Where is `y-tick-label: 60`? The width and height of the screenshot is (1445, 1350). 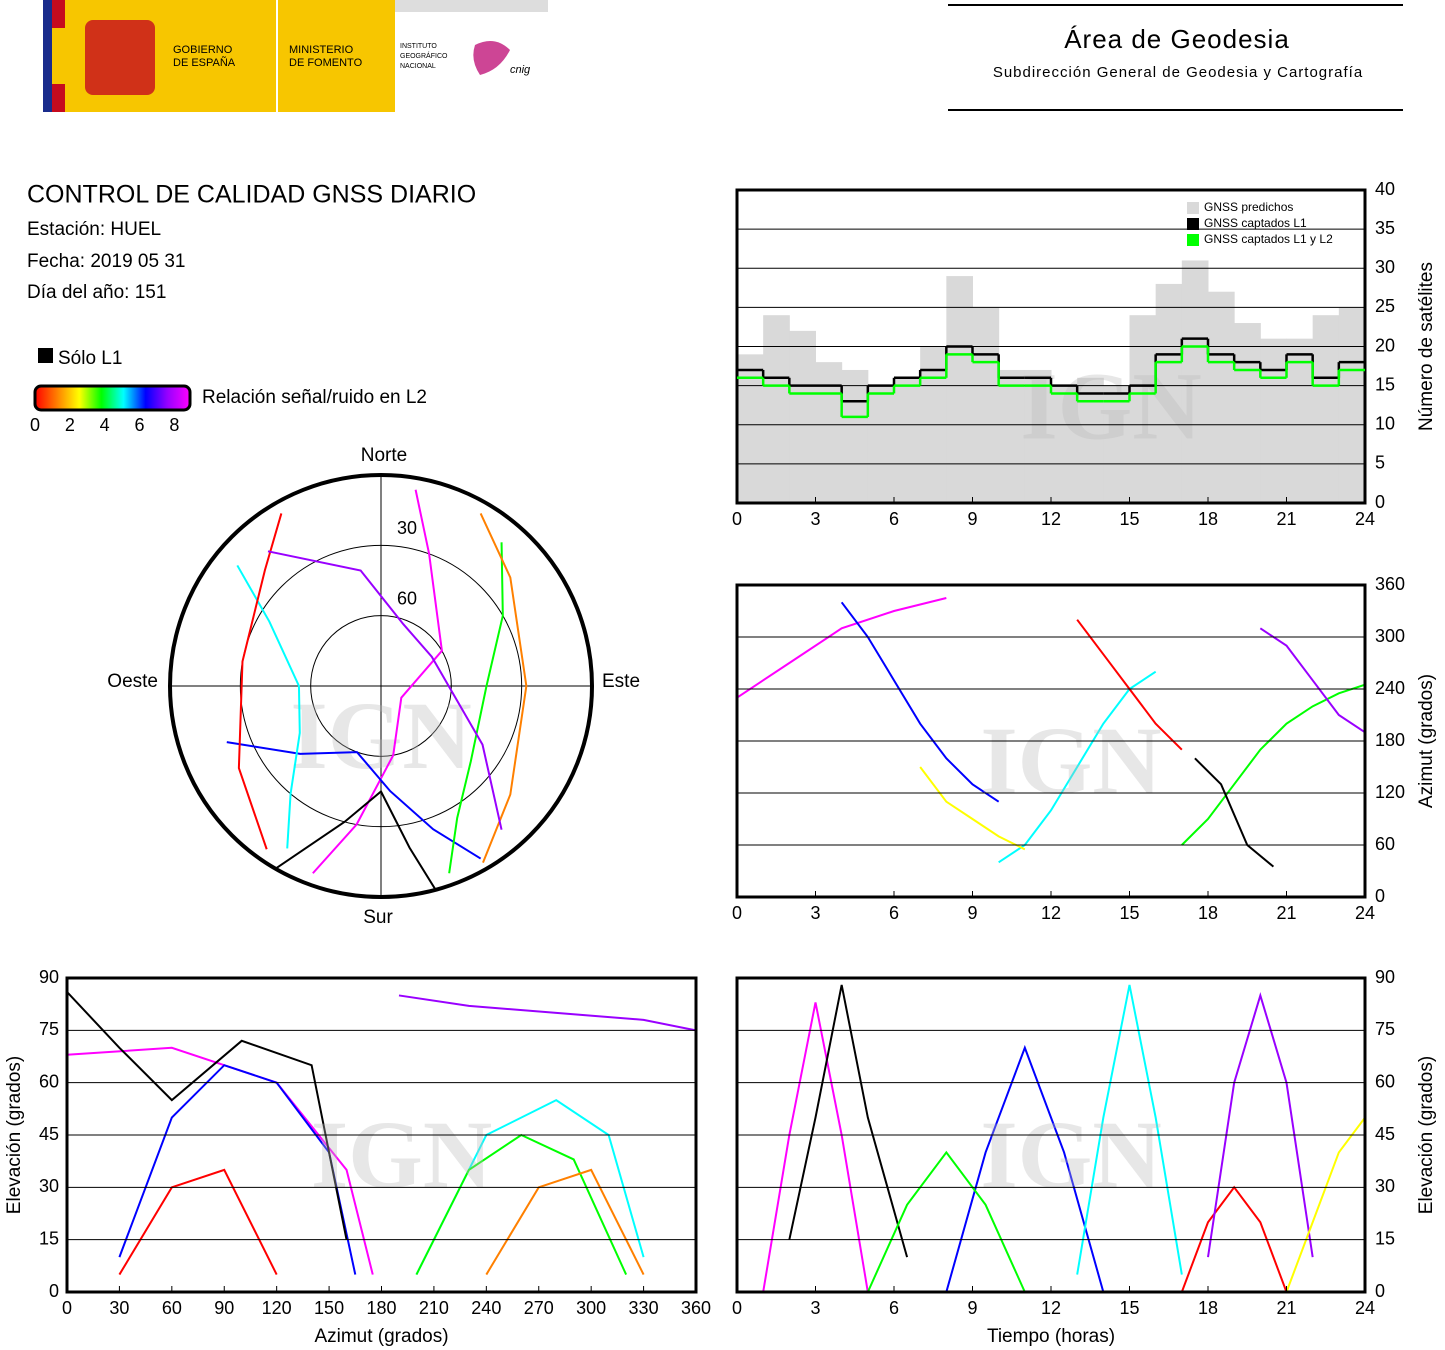
y-tick-label: 60 is located at coordinates (1385, 1081).